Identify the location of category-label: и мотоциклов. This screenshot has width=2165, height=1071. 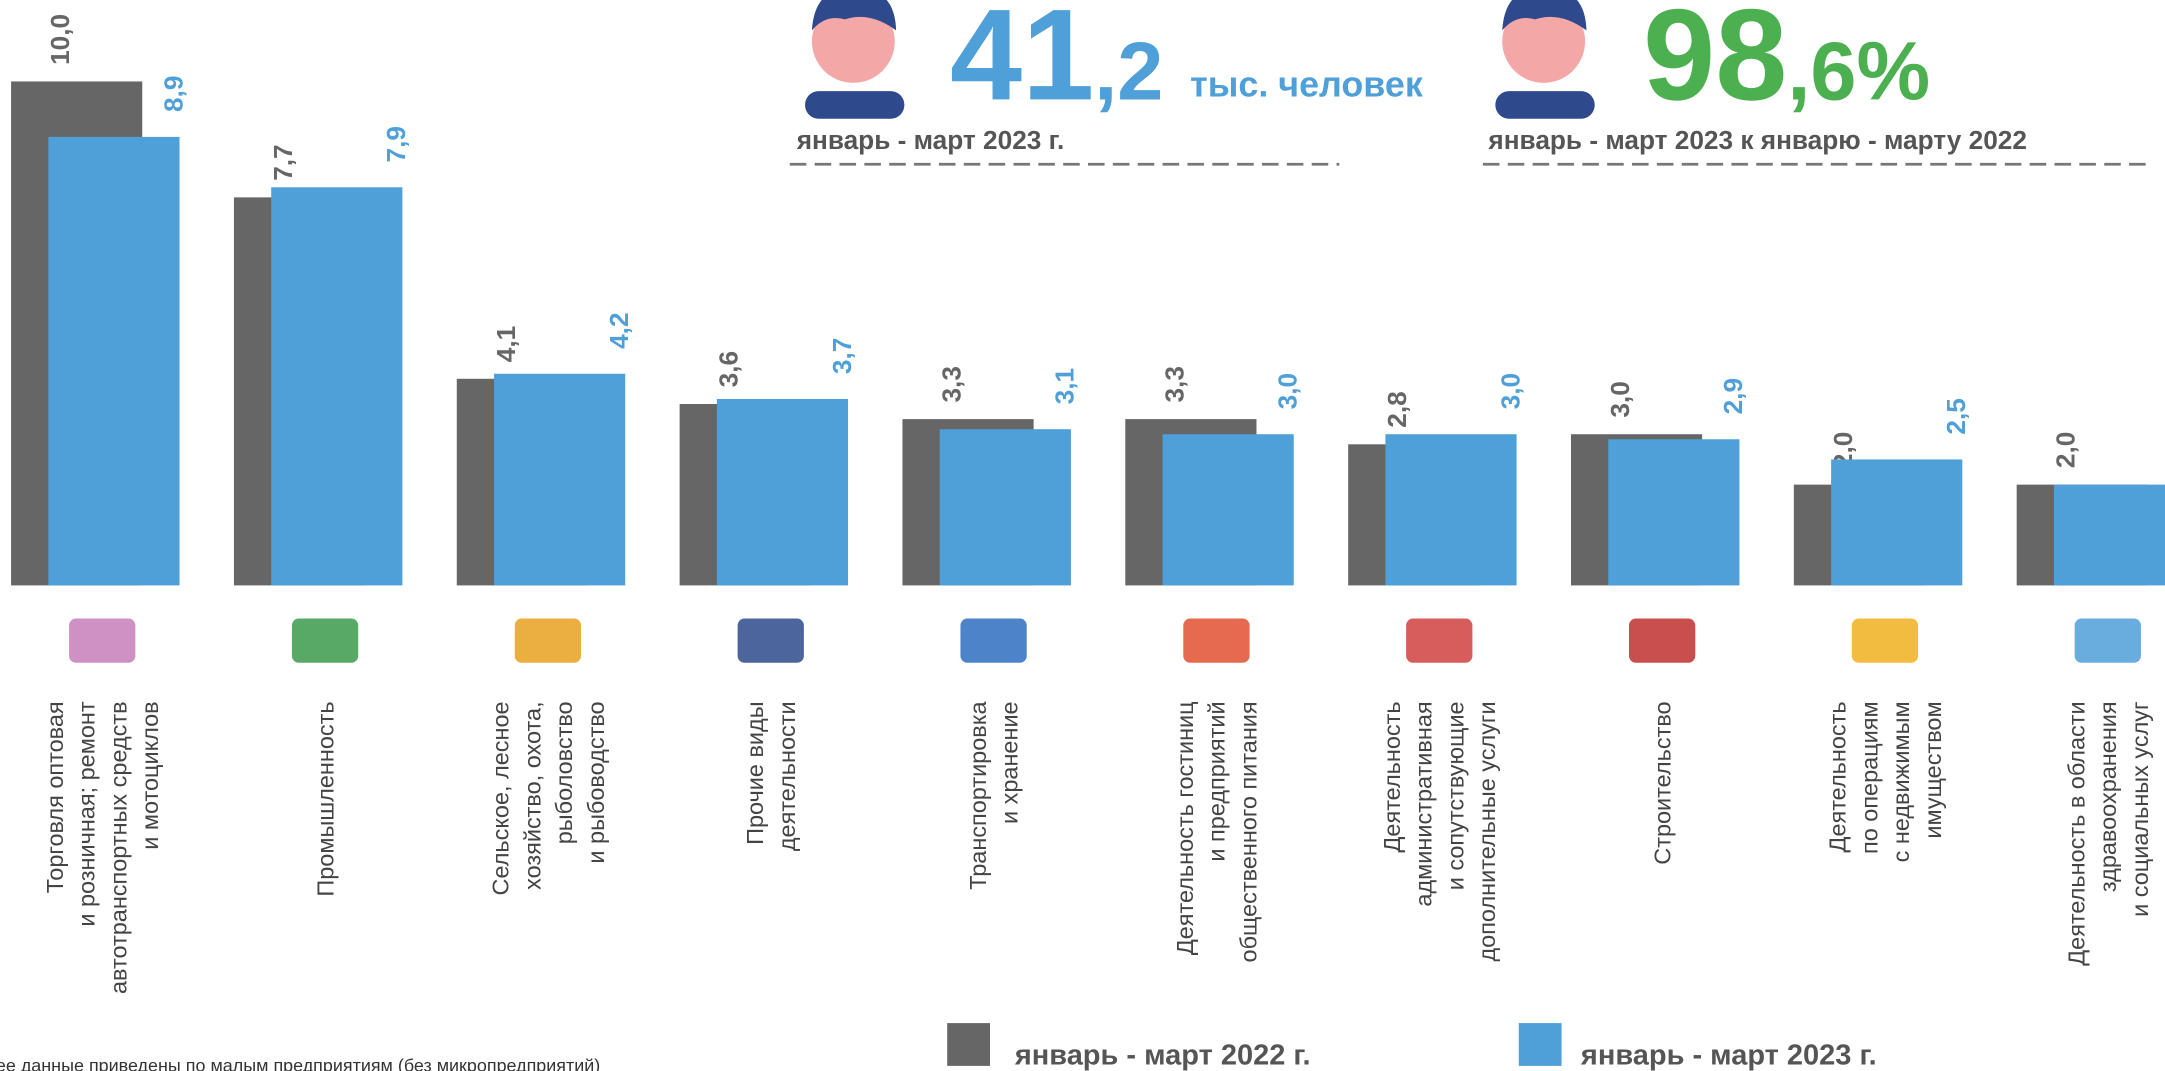
(150, 775).